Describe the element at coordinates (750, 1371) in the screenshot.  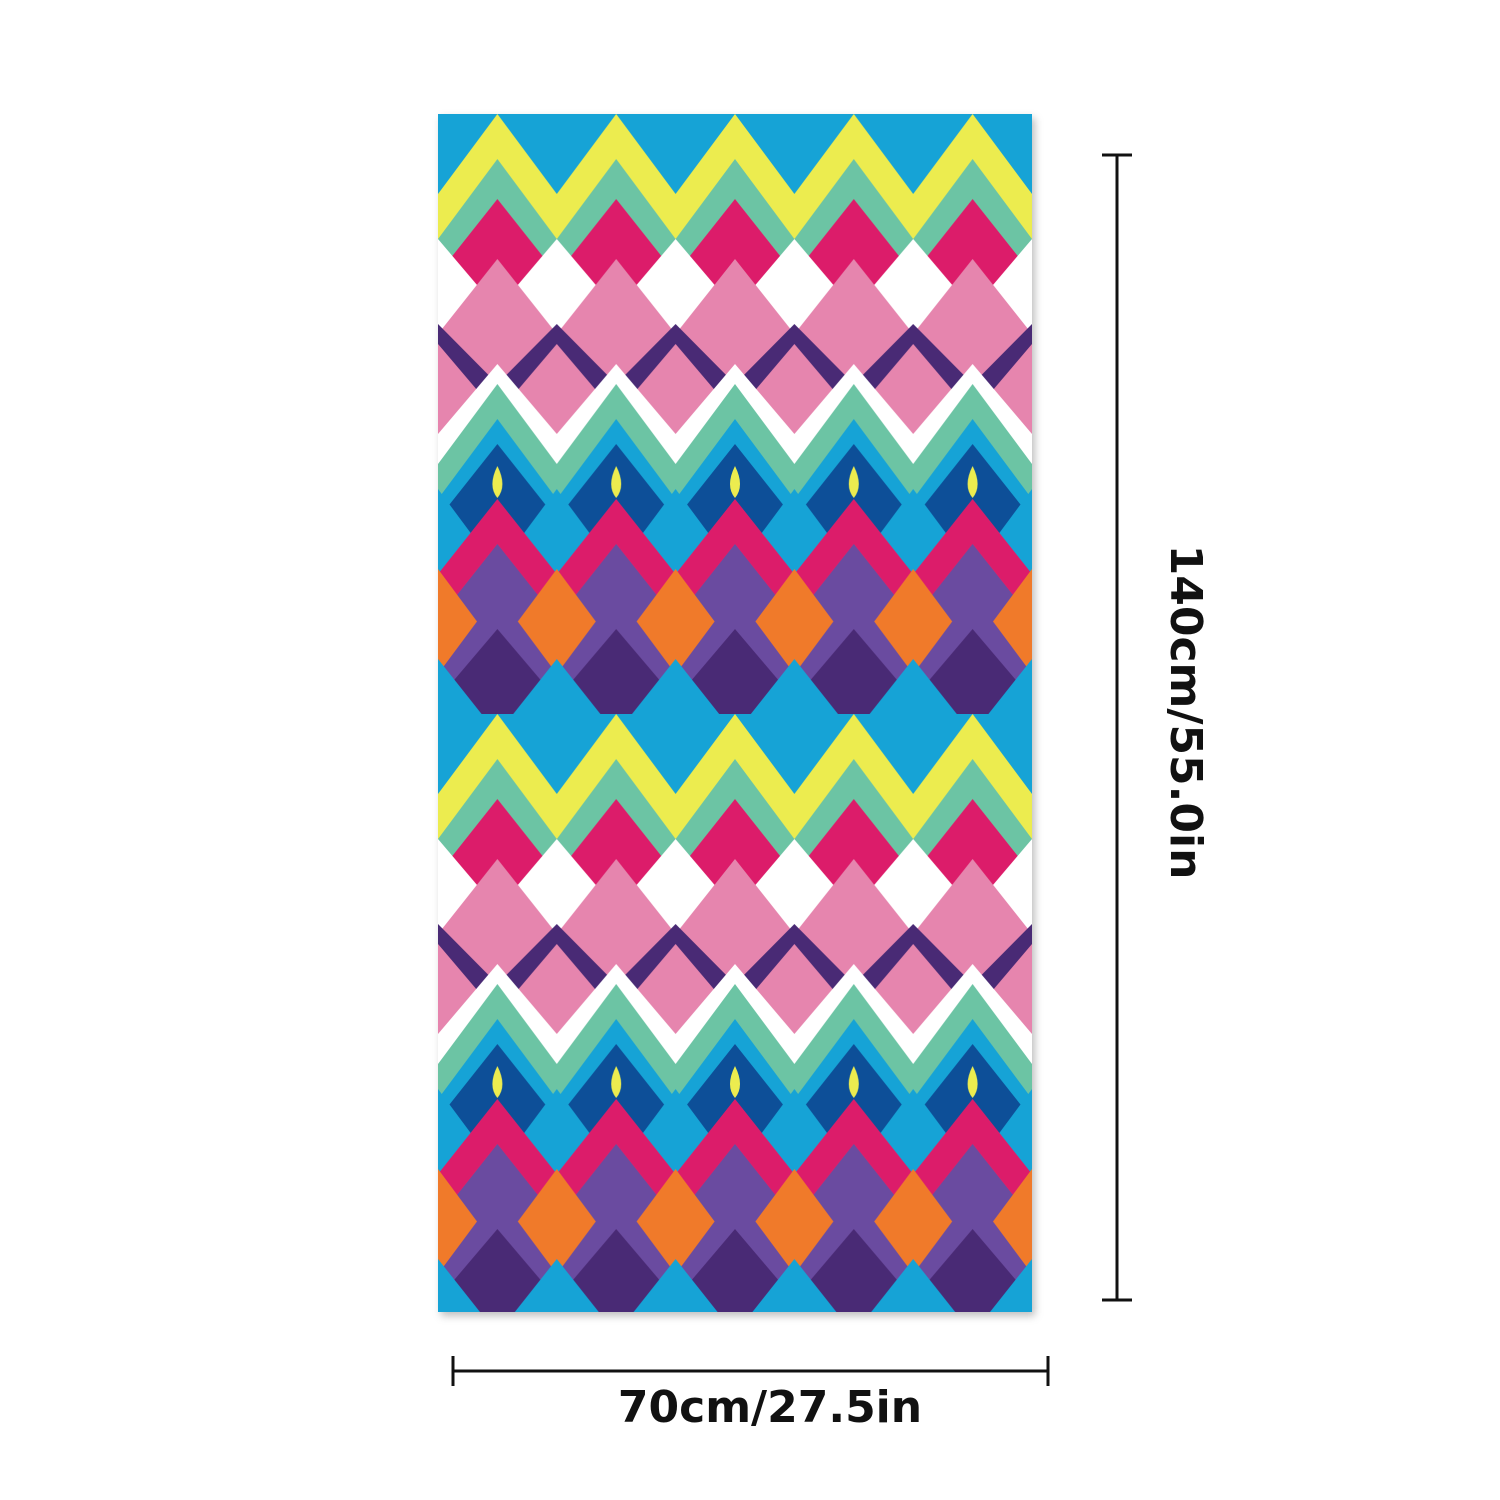
I see `width-dimension` at that location.